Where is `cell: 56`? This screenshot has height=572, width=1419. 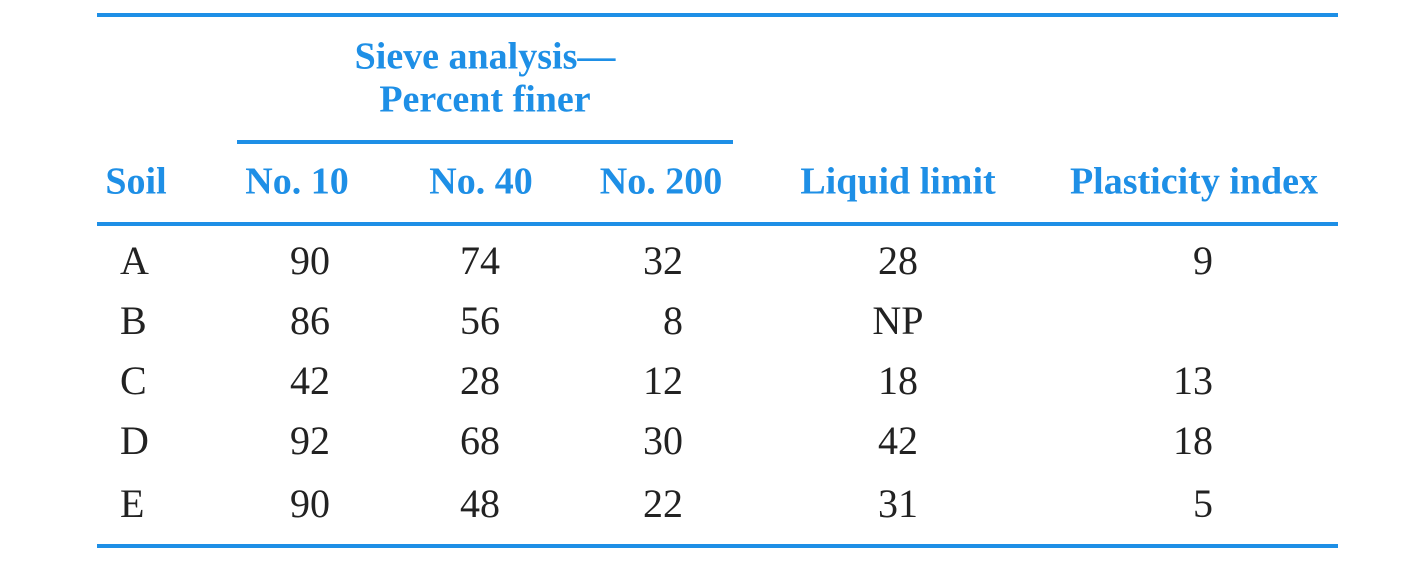 cell: 56 is located at coordinates (480, 320).